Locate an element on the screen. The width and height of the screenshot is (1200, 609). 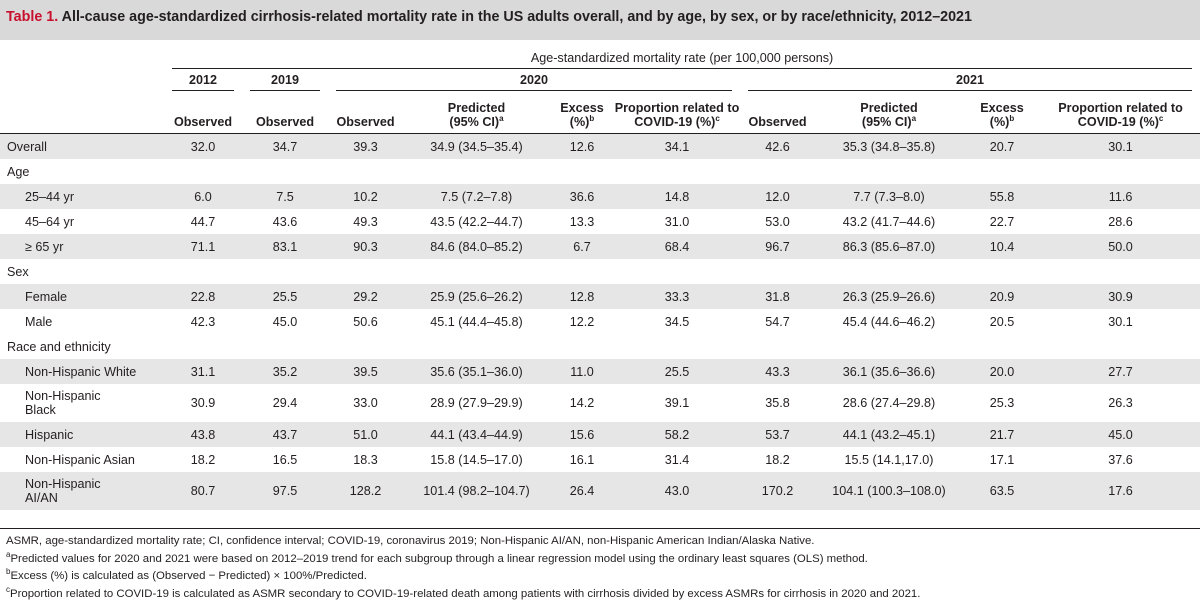
table-cell: 43.7 is located at coordinates (285, 434).